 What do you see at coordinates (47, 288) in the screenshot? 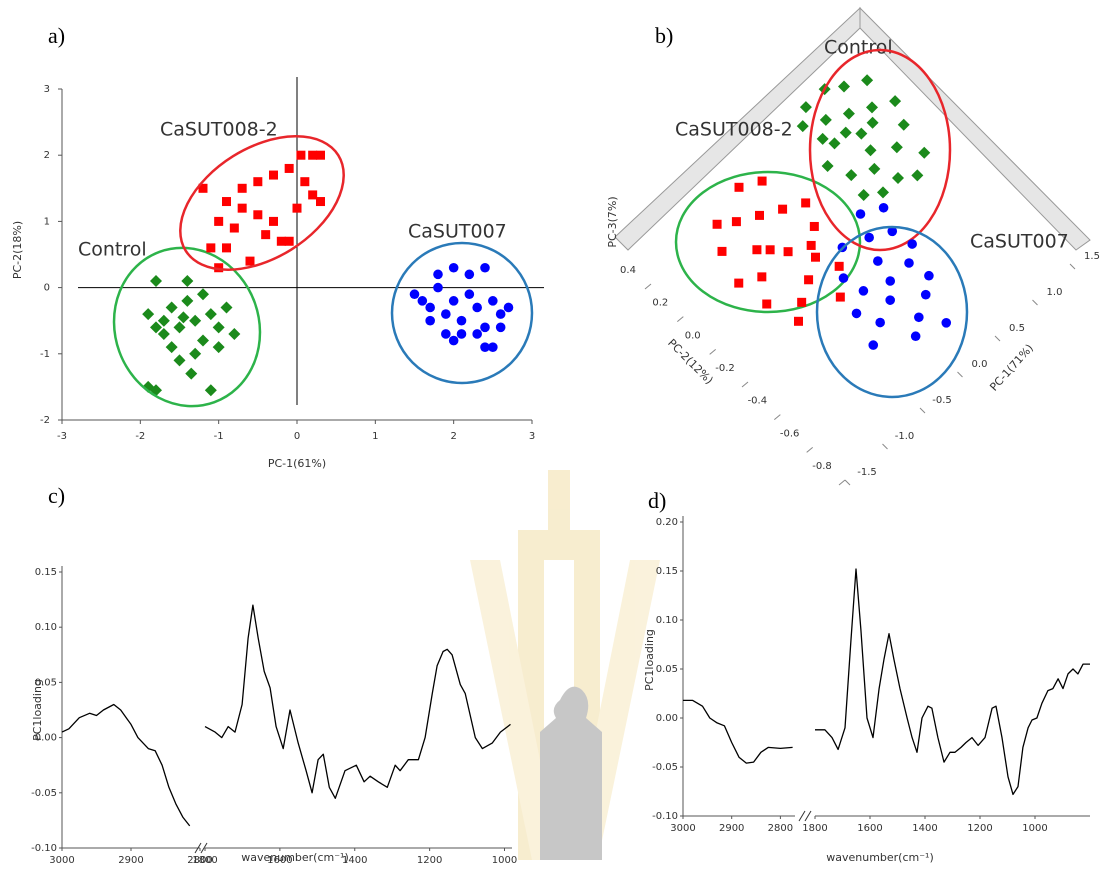
I see `y-tick-label: 0` at bounding box center [47, 288].